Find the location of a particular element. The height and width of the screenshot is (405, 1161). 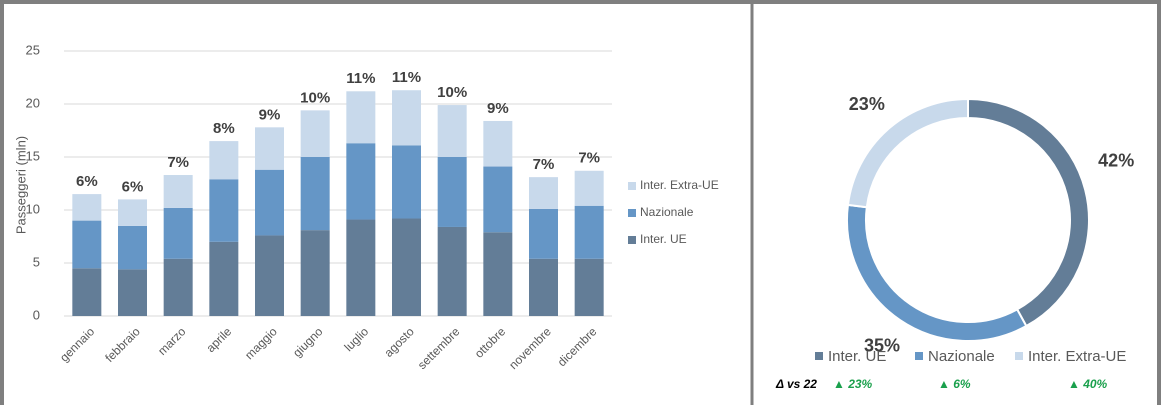

delta-value: ▲ 6% is located at coordinates (954, 384).